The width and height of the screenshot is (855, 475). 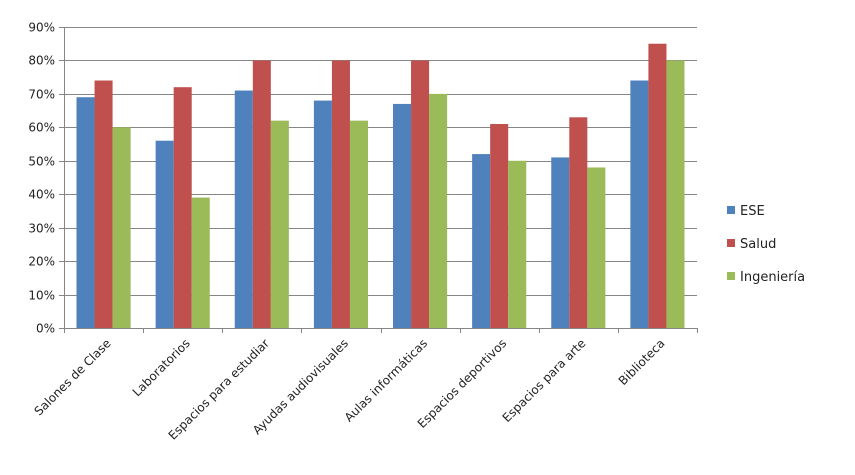 What do you see at coordinates (73, 377) in the screenshot?
I see `x-tick-label: Salones de Clase` at bounding box center [73, 377].